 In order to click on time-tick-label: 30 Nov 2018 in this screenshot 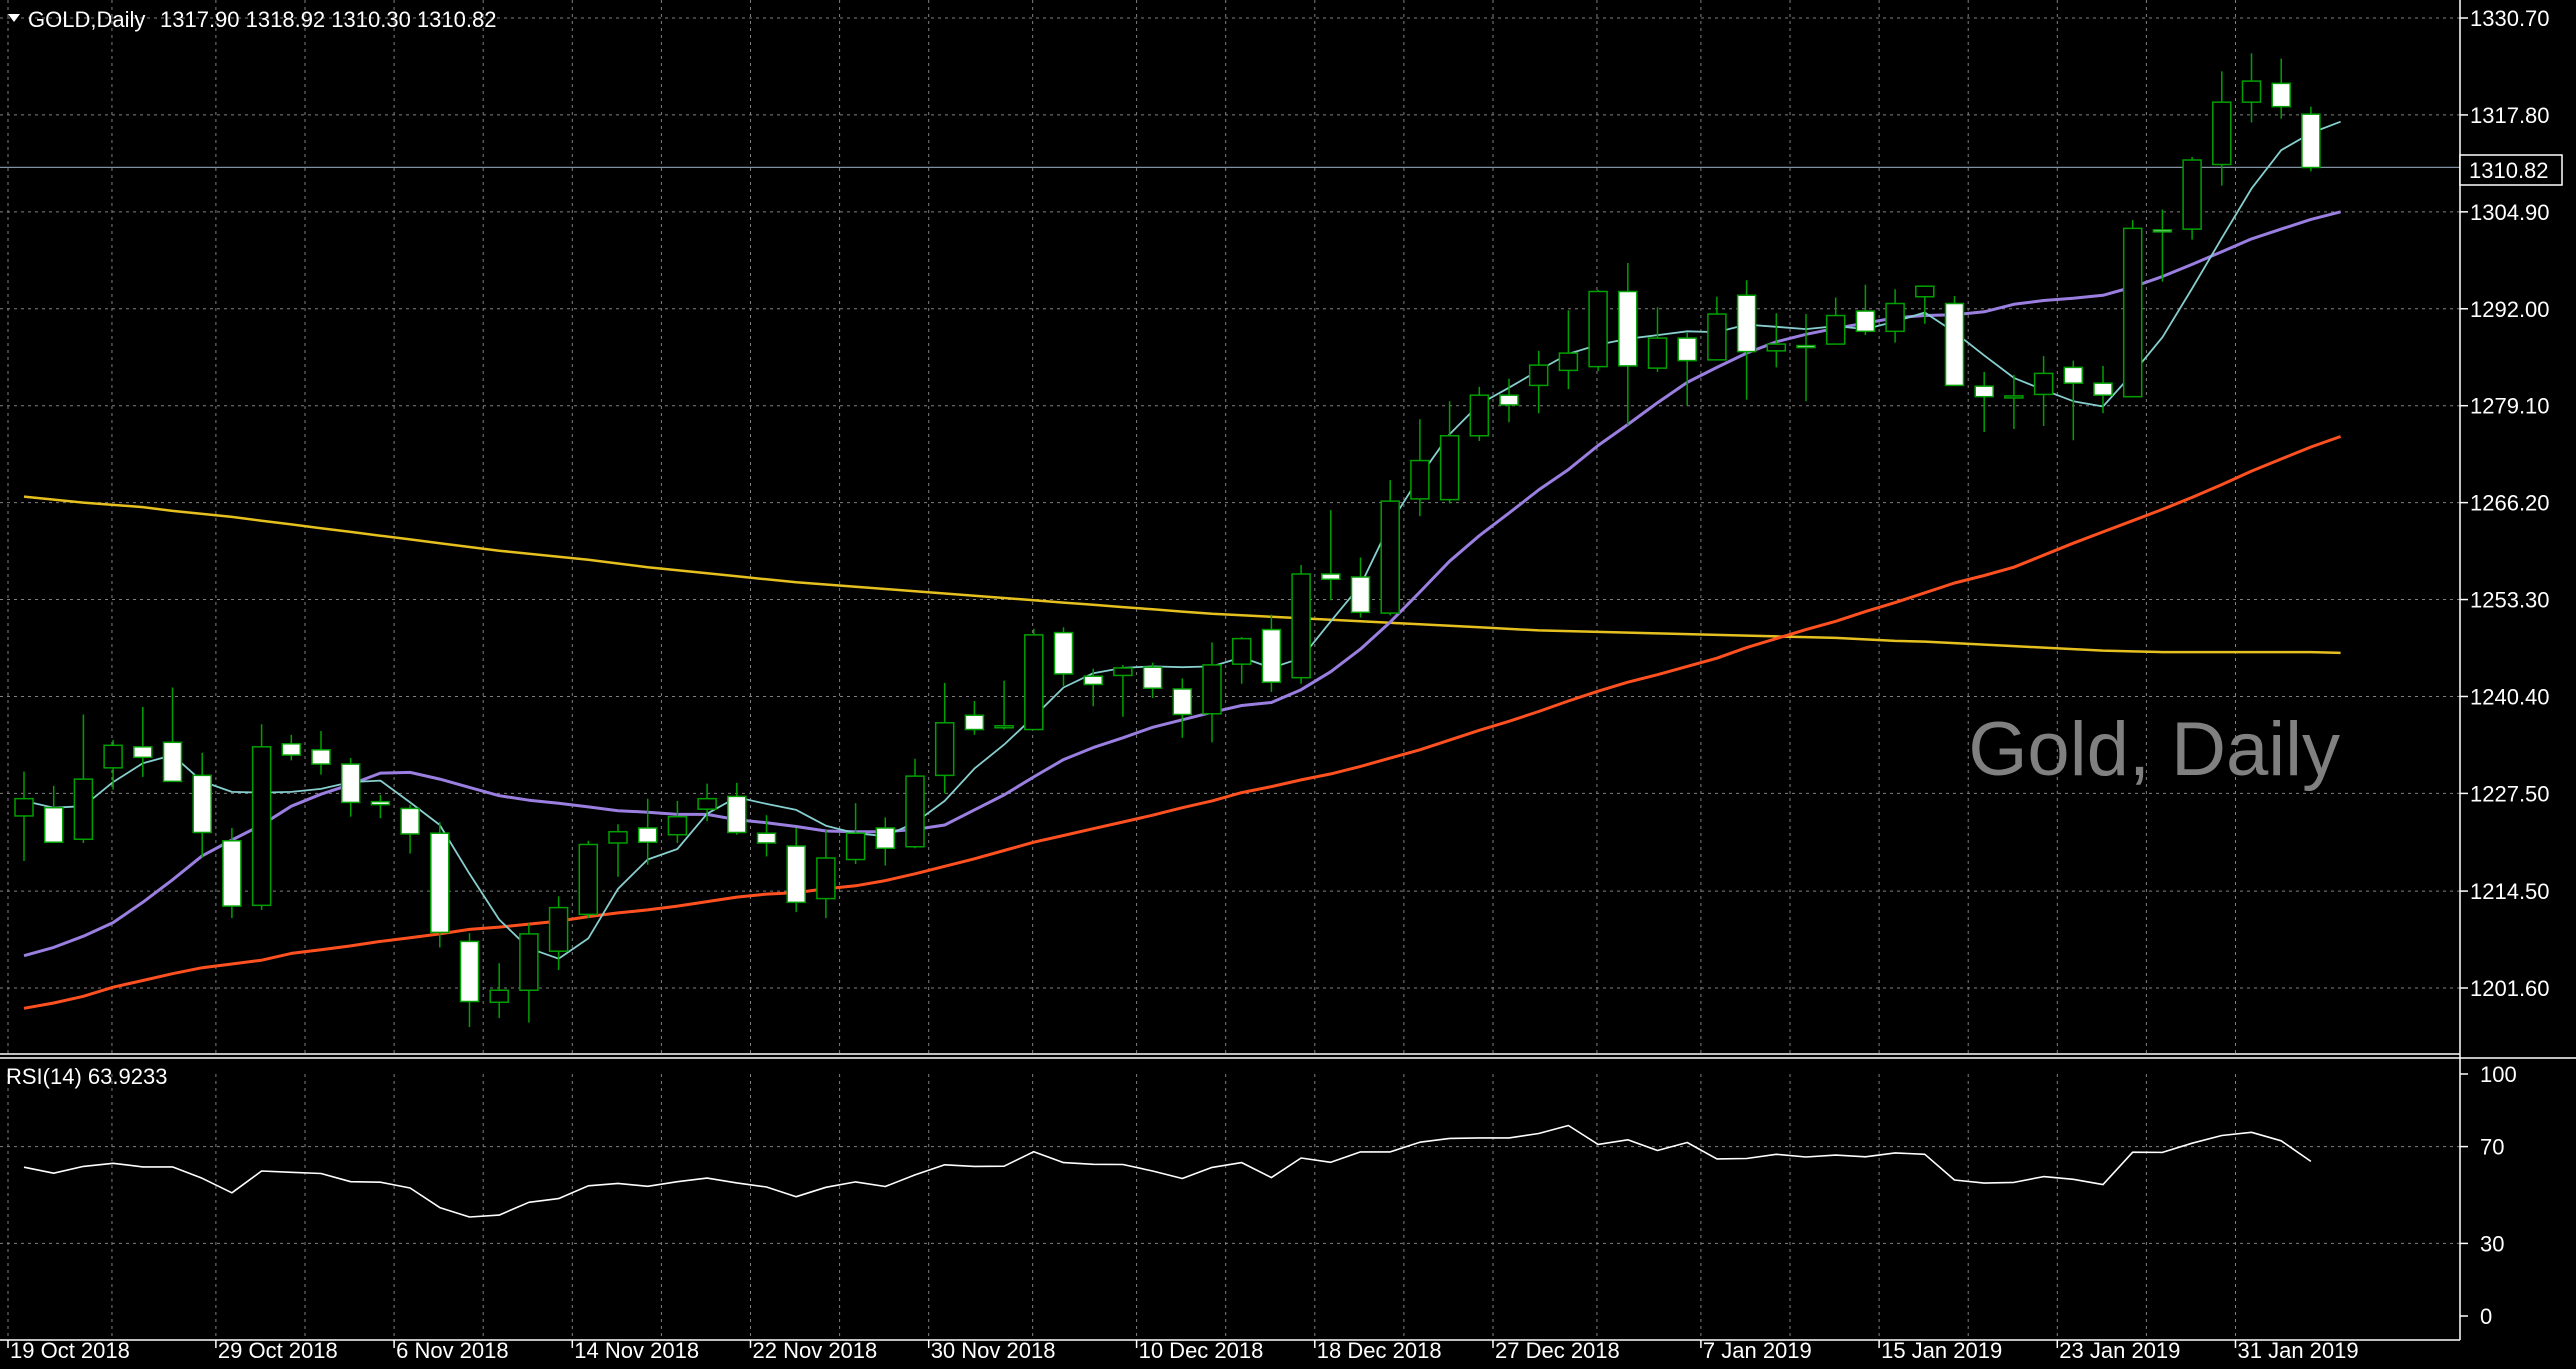, I will do `click(993, 1350)`.